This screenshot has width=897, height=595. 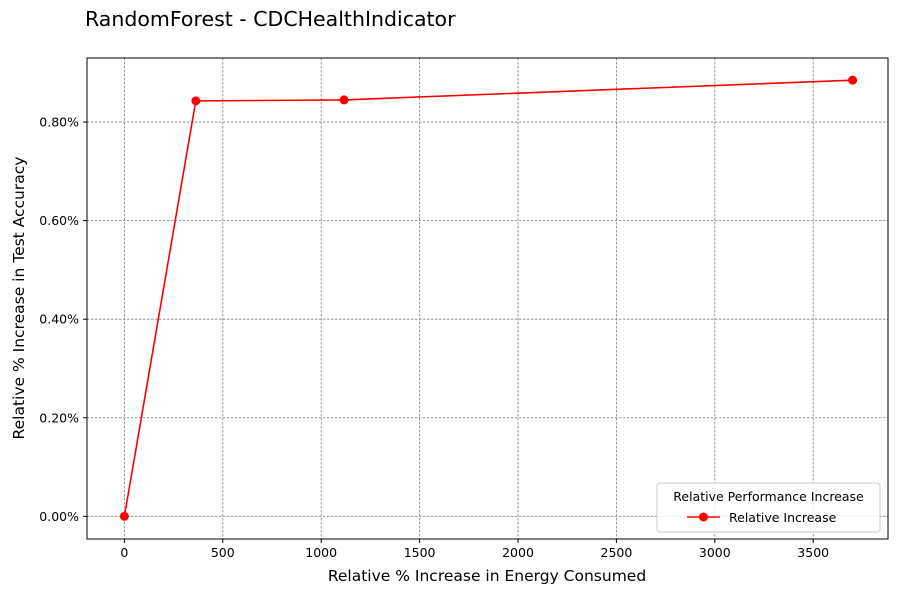 What do you see at coordinates (715, 552) in the screenshot?
I see `x-tick-label: 3000` at bounding box center [715, 552].